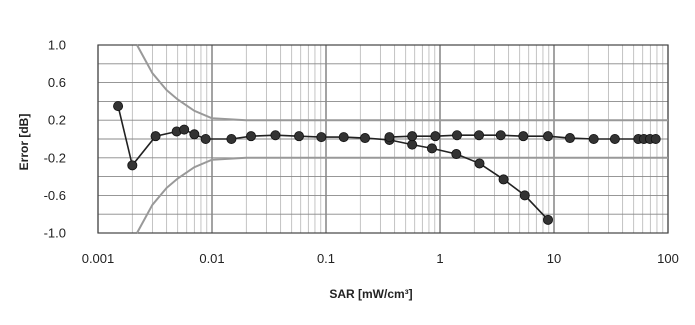  What do you see at coordinates (554, 258) in the screenshot?
I see `x-tick-label: 10` at bounding box center [554, 258].